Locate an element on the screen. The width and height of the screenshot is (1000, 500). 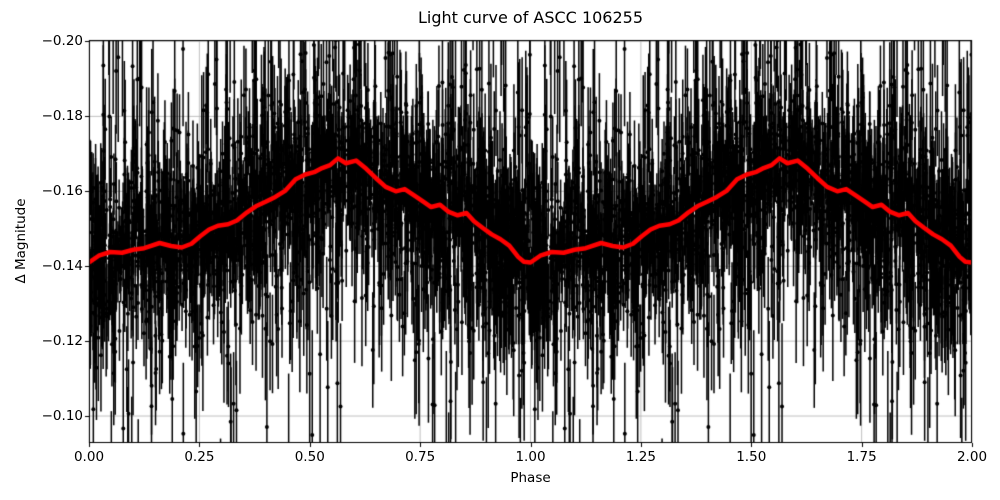
y-tick-label: −0.10 is located at coordinates (62, 416).